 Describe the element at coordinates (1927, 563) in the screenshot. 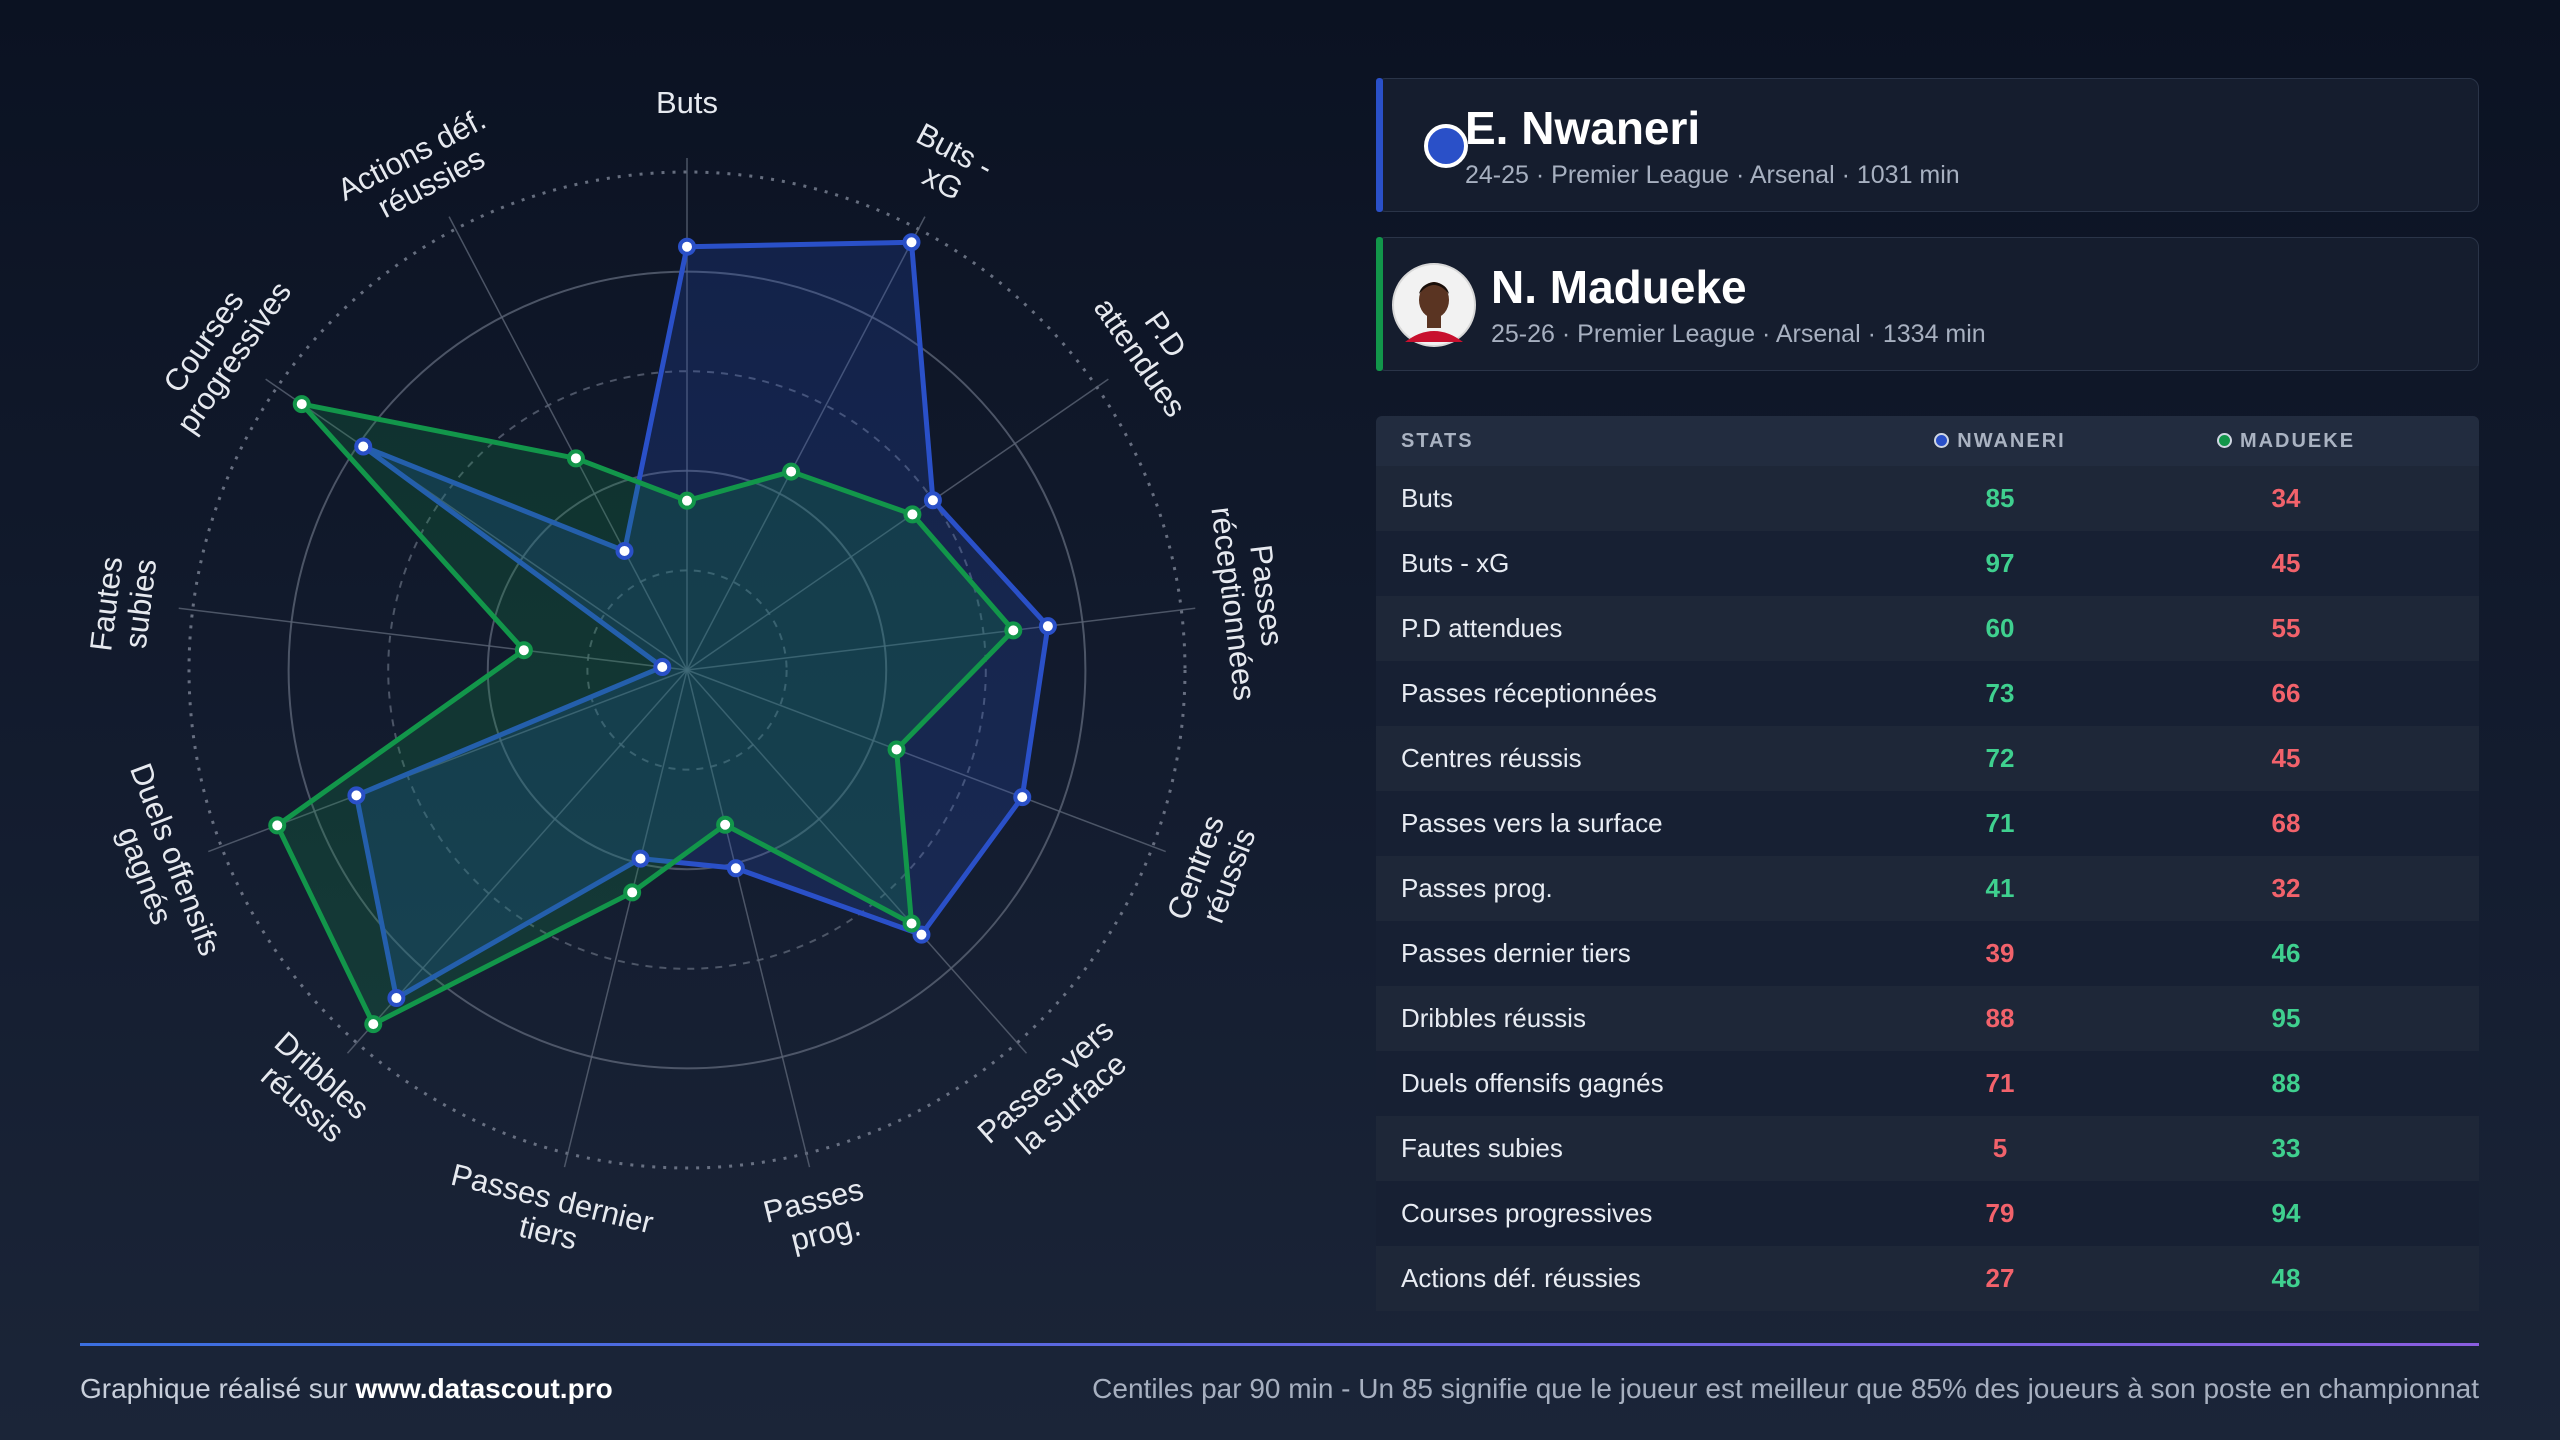

I see `table-row: Buts - xG 97 45` at that location.